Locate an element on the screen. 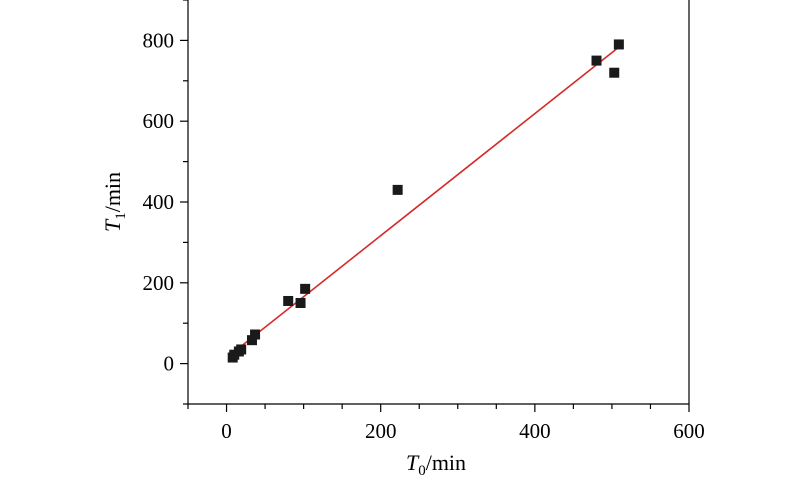  y-tick-label: 600 is located at coordinates (159, 121).